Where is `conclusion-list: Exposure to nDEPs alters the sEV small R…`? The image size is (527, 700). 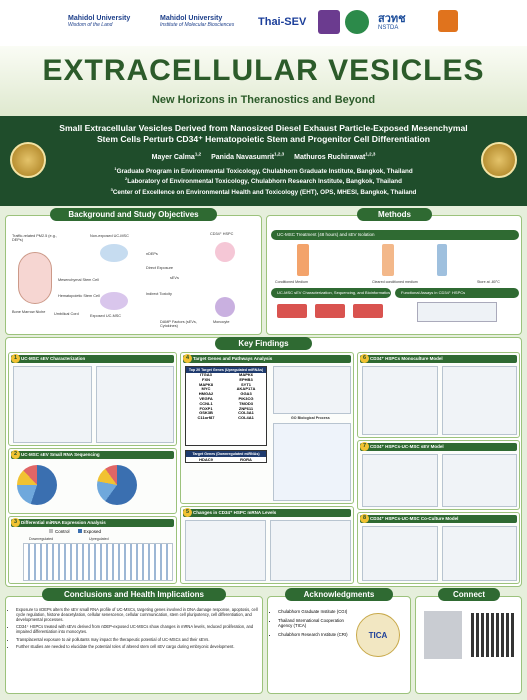
conclusion-list: Exposure to nDEPs alters the sEV small R… is located at coordinates (134, 629).